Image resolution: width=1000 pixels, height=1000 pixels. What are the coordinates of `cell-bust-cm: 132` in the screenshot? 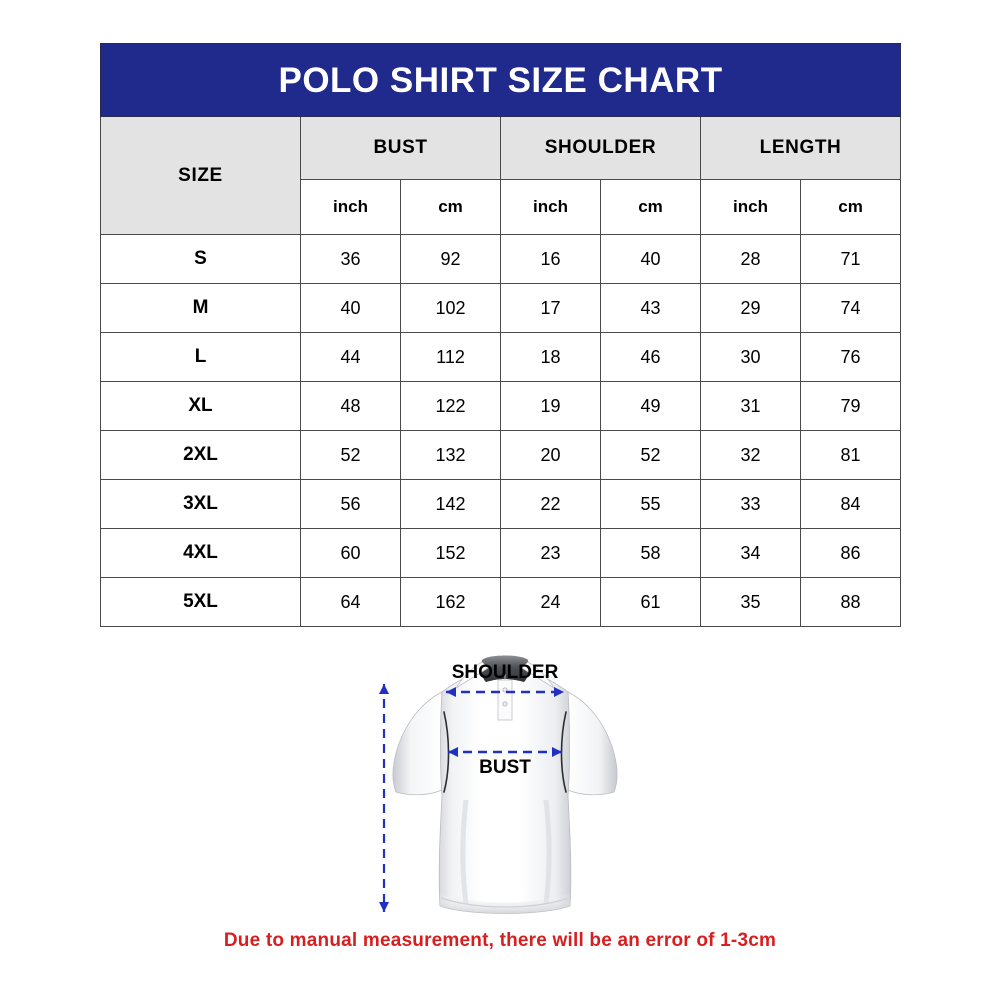 It's located at (450, 455).